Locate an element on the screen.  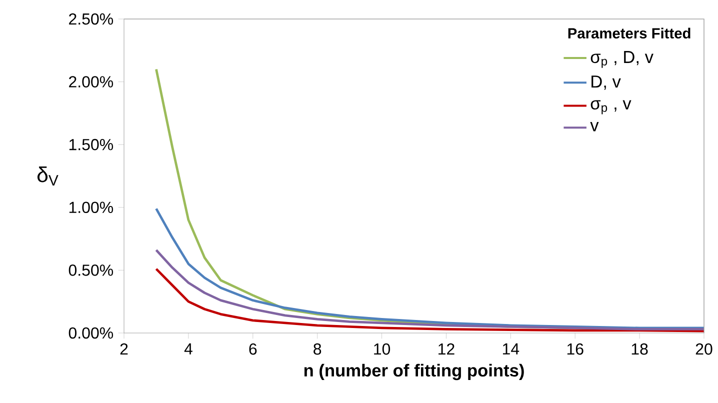
x-tick-label: 14 is located at coordinates (511, 348).